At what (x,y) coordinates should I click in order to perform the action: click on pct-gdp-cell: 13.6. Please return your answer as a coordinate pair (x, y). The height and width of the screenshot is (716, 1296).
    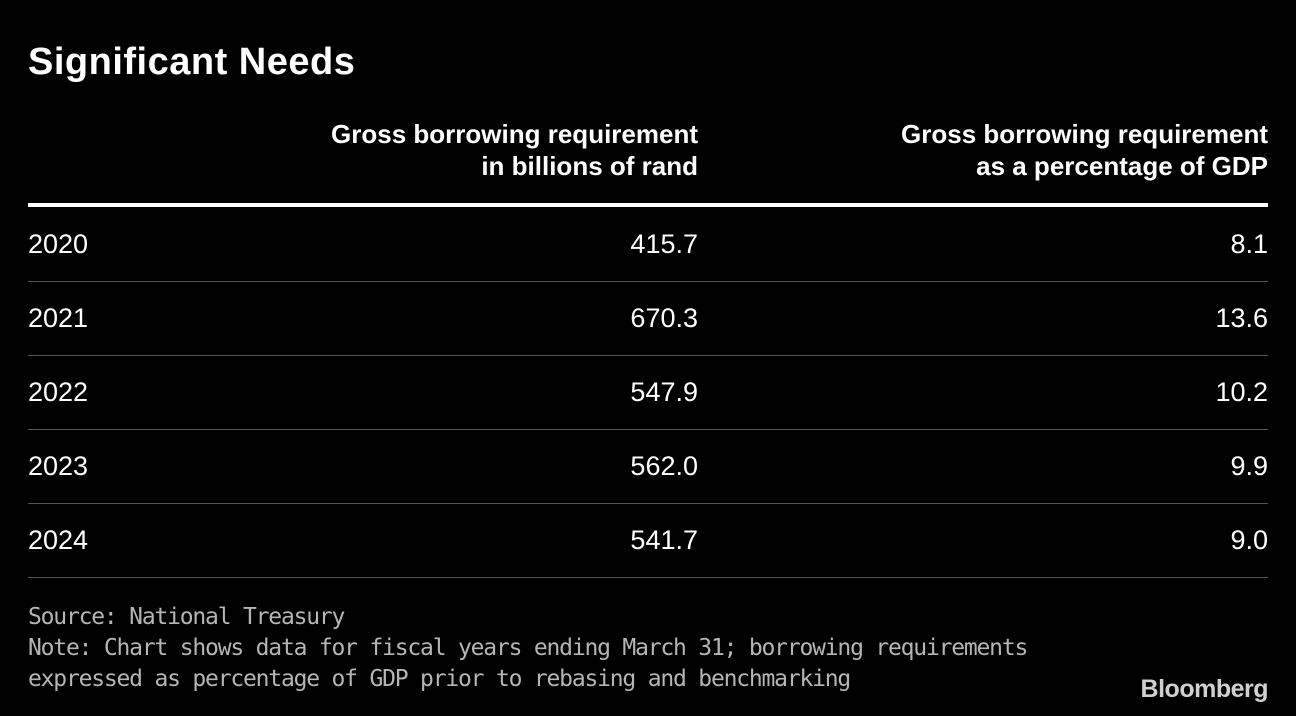
    Looking at the image, I should click on (1241, 318).